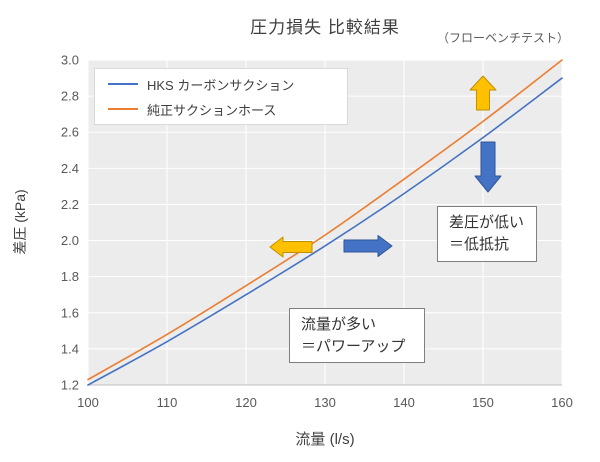  What do you see at coordinates (483, 93) in the screenshot?
I see `up-arrow-icon` at bounding box center [483, 93].